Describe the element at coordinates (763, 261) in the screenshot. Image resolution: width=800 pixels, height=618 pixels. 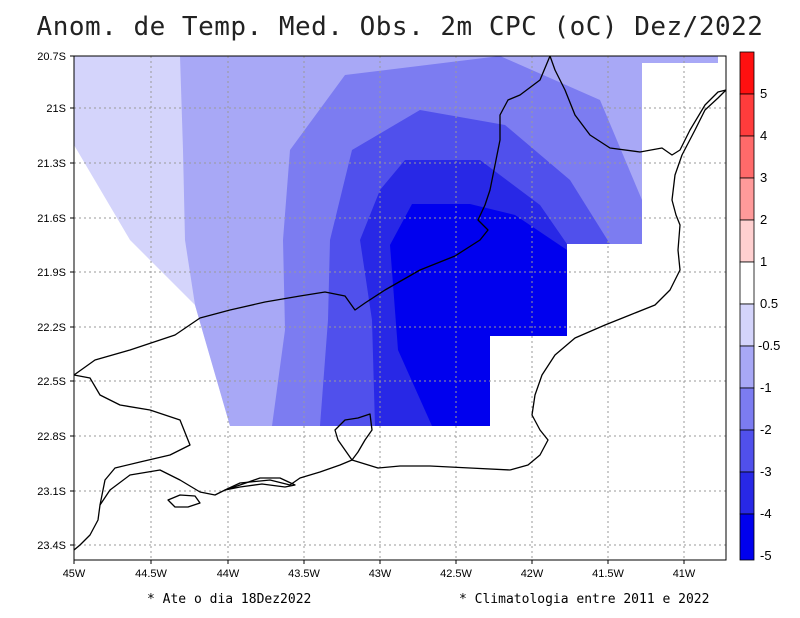
I see `colorbar-label: 1` at that location.